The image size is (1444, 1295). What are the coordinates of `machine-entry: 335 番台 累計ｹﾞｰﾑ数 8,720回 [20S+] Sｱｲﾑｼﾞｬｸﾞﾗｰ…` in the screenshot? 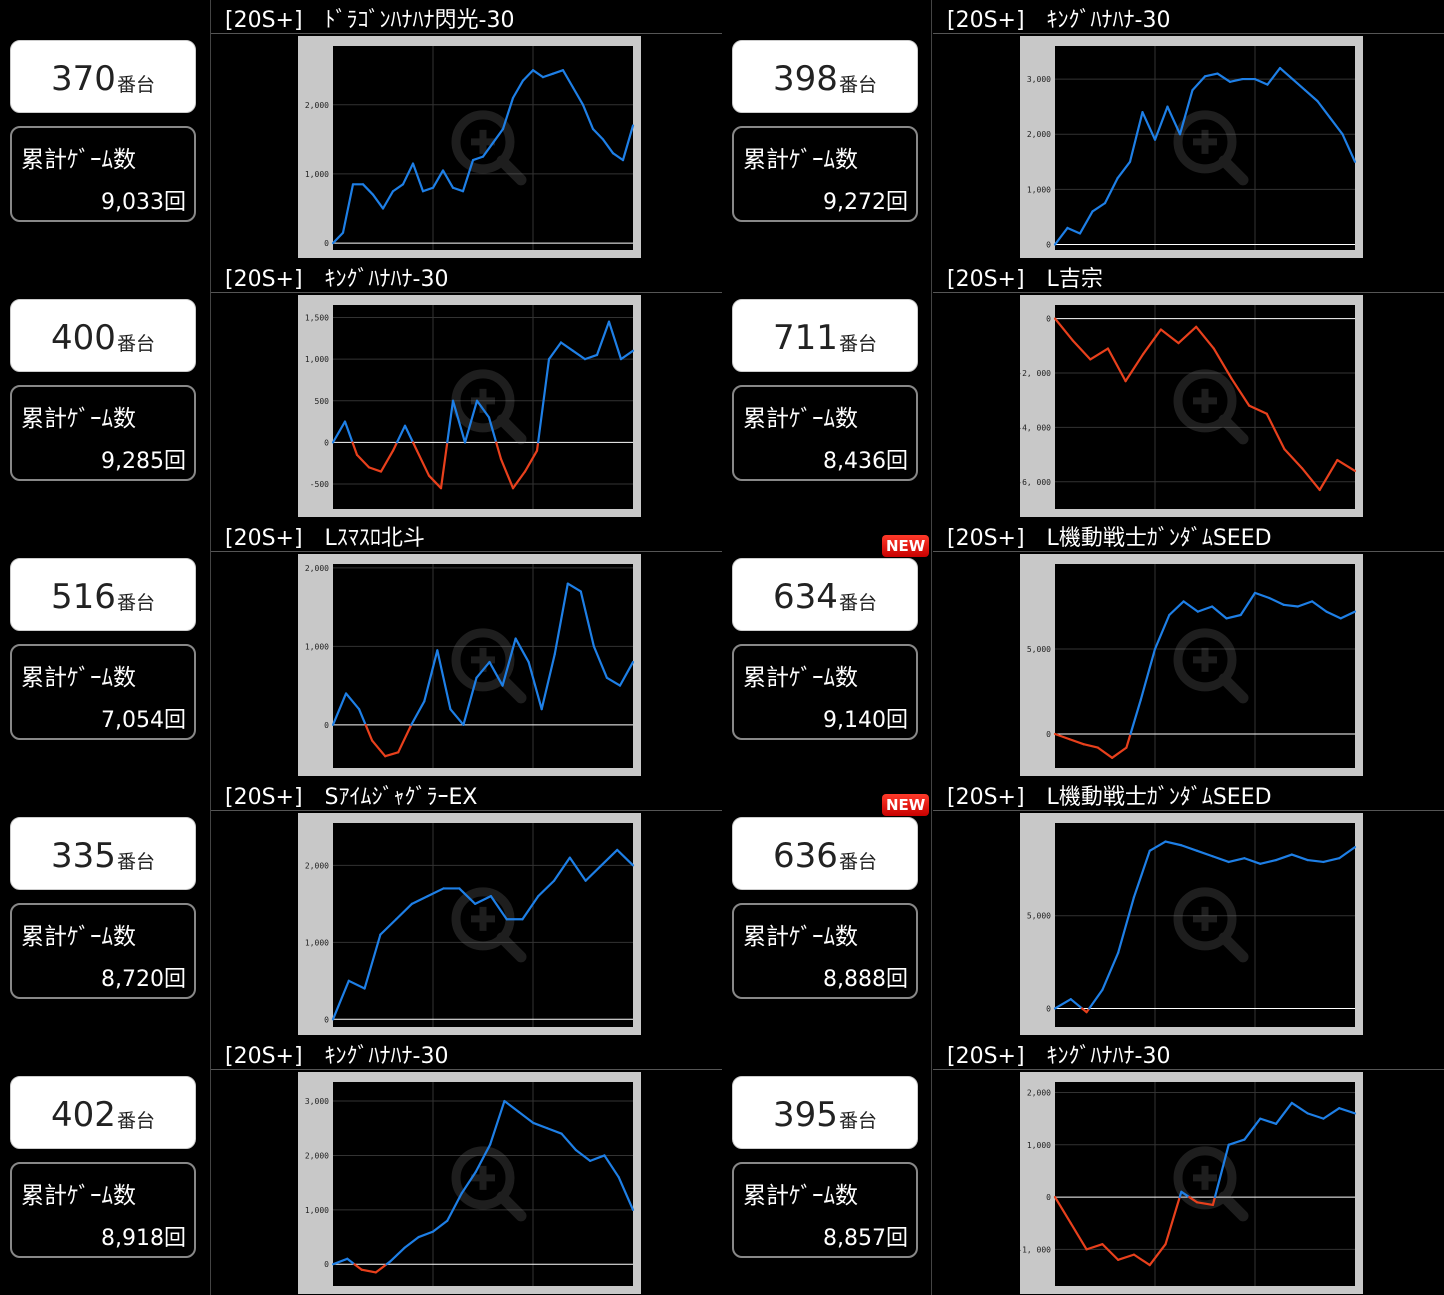 It's located at (361, 906).